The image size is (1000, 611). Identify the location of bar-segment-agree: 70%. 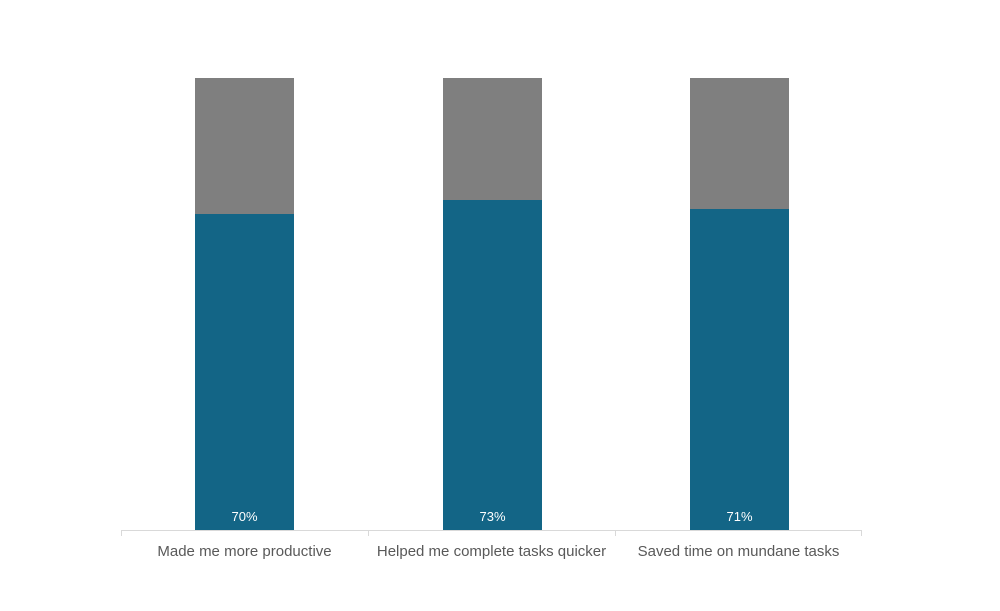
(244, 372).